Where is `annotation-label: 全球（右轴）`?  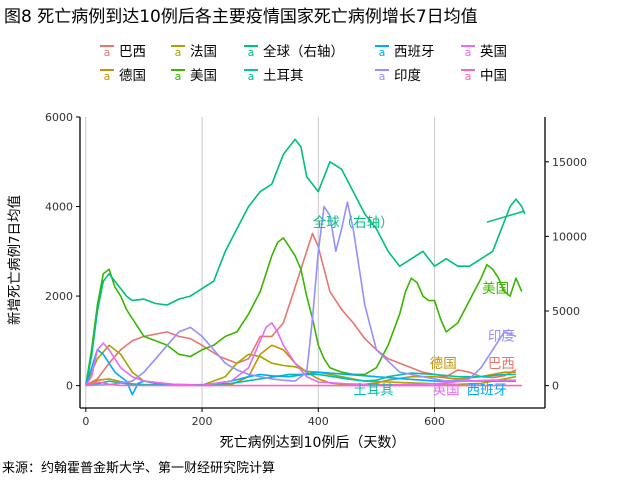
annotation-label: 全球（右轴） is located at coordinates (353, 222).